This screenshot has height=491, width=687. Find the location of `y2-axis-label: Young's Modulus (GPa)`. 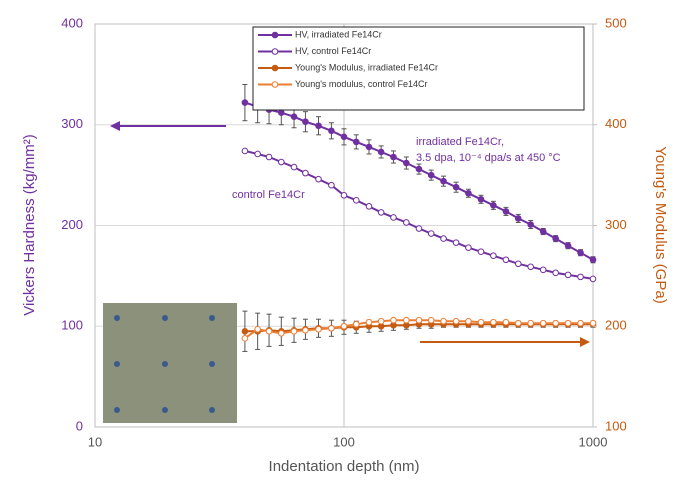

y2-axis-label: Young's Modulus (GPa) is located at coordinates (660, 224).